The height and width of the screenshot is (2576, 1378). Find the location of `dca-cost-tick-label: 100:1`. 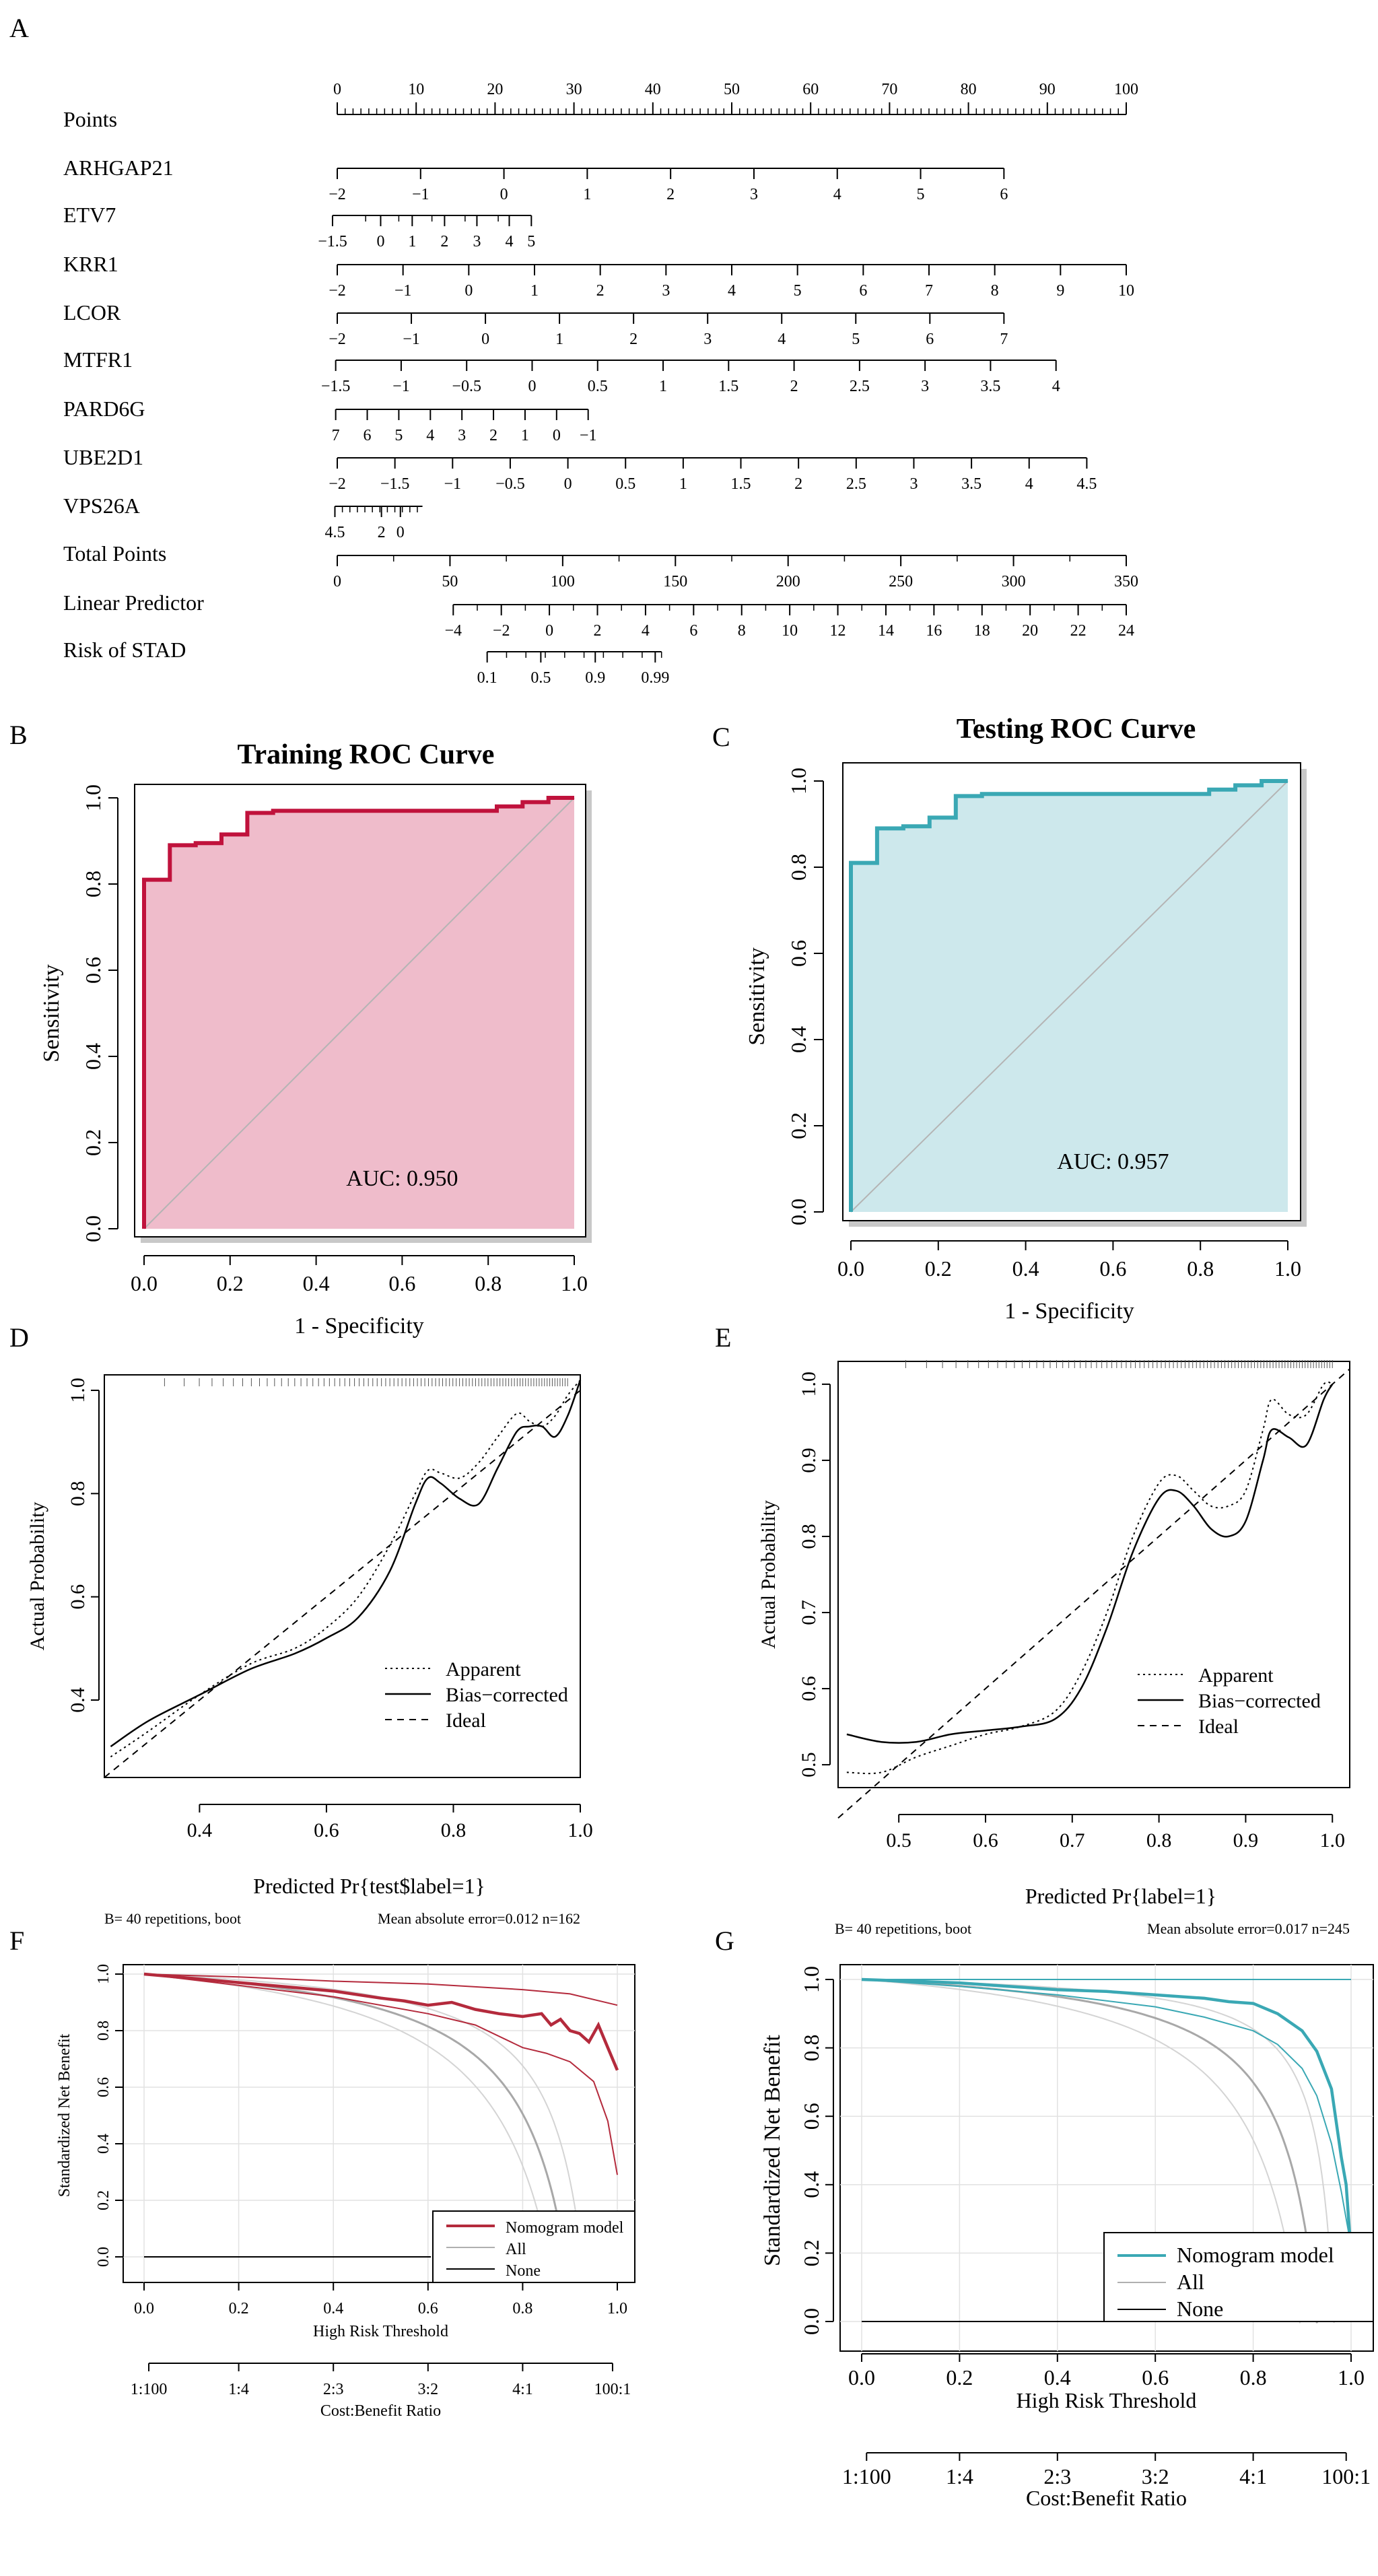

dca-cost-tick-label: 100:1 is located at coordinates (1346, 2476).